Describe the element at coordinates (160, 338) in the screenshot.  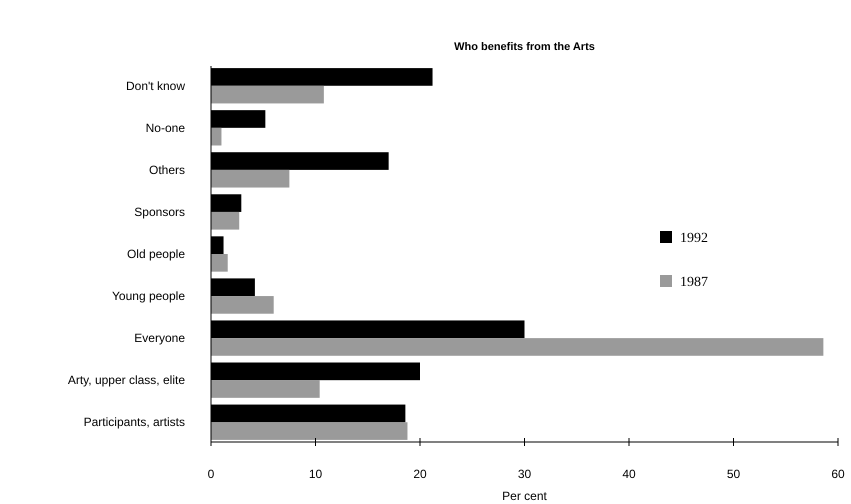
I see `y-tick-label: Everyone` at that location.